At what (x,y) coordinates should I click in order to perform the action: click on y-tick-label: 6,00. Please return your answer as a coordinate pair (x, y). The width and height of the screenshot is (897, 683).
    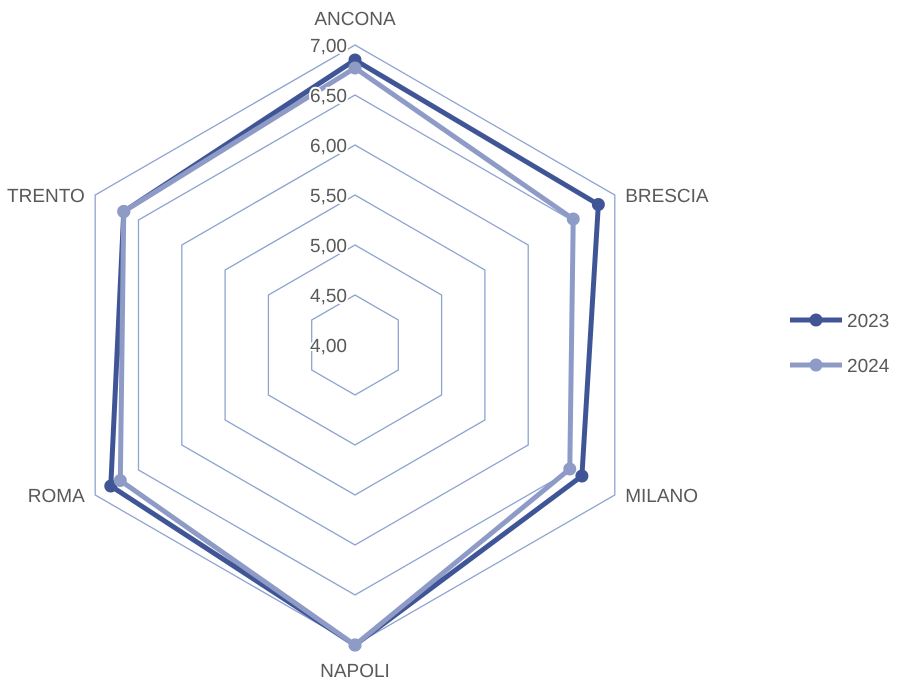
    Looking at the image, I should click on (328, 146).